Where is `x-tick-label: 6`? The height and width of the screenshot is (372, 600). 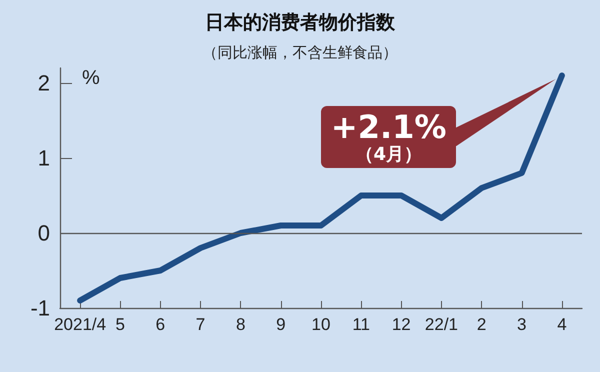 x-tick-label: 6 is located at coordinates (161, 324).